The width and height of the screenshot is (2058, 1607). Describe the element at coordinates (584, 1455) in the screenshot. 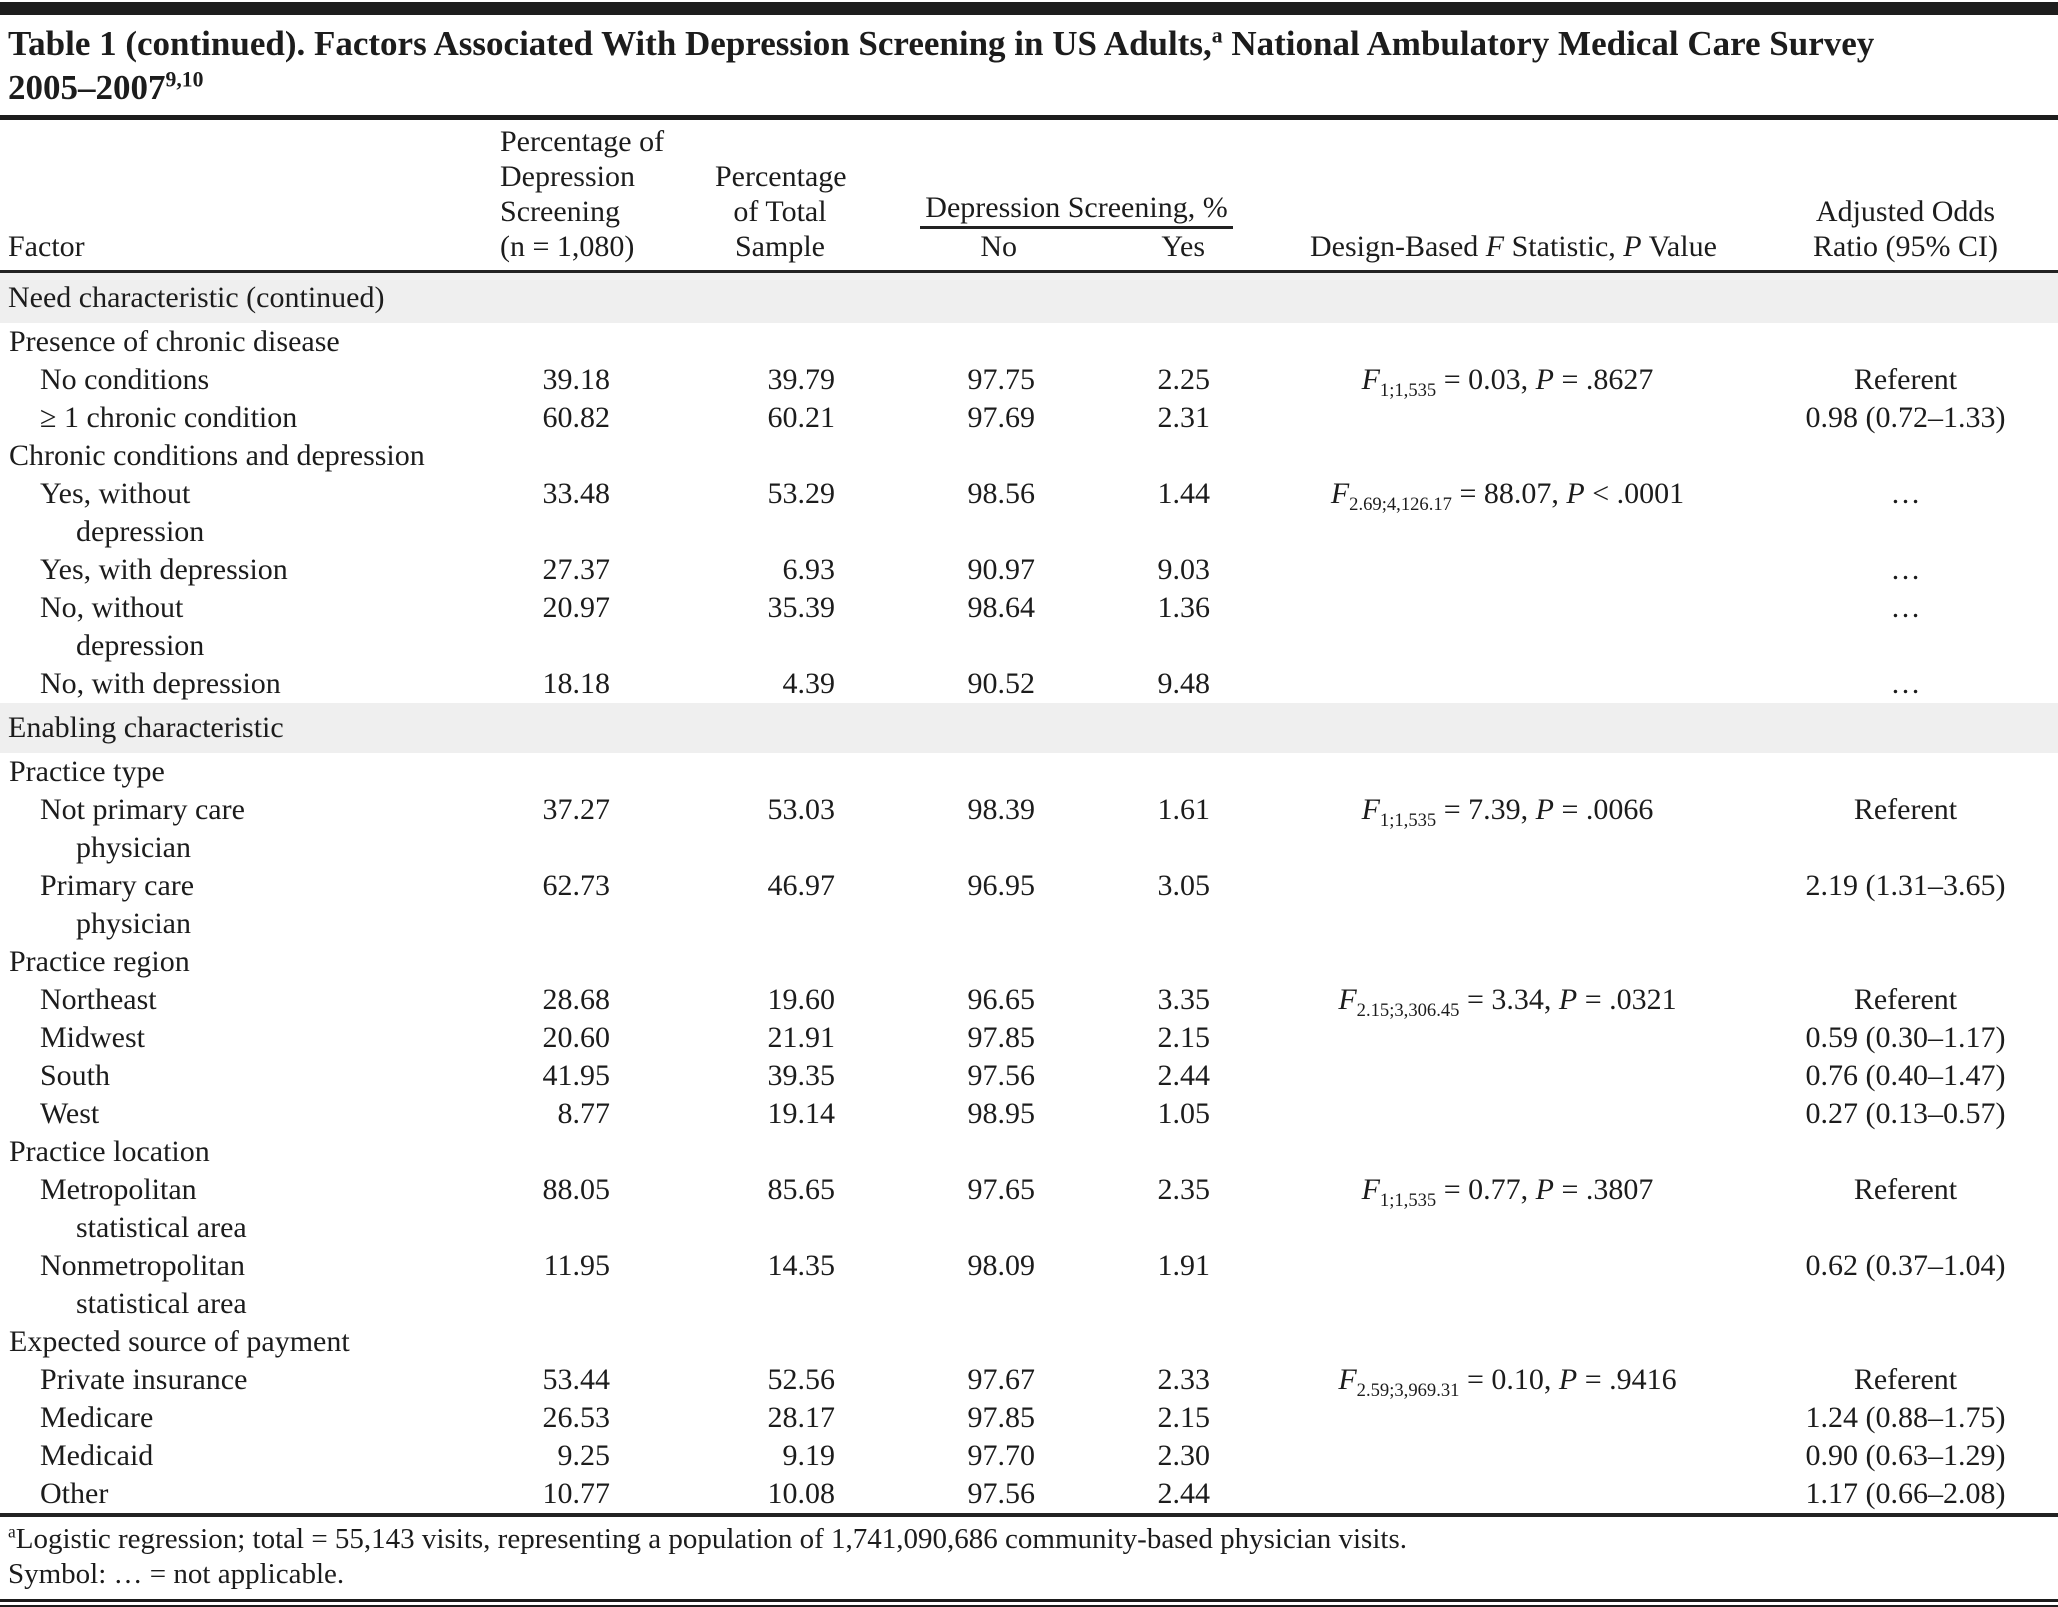

I see `cell-pct-screening: 9.25` at that location.